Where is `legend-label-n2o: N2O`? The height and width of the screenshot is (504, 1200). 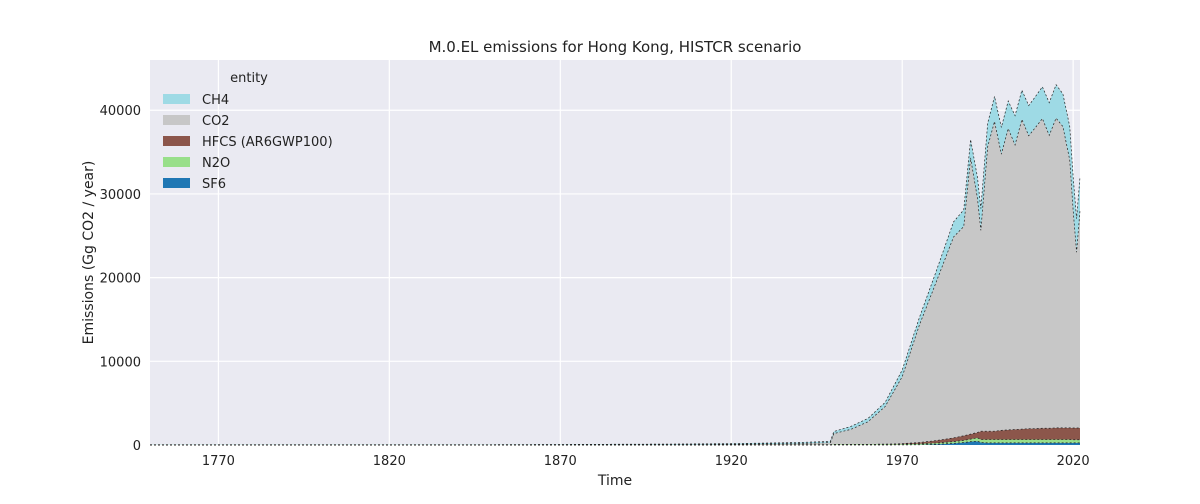 legend-label-n2o: N2O is located at coordinates (216, 163).